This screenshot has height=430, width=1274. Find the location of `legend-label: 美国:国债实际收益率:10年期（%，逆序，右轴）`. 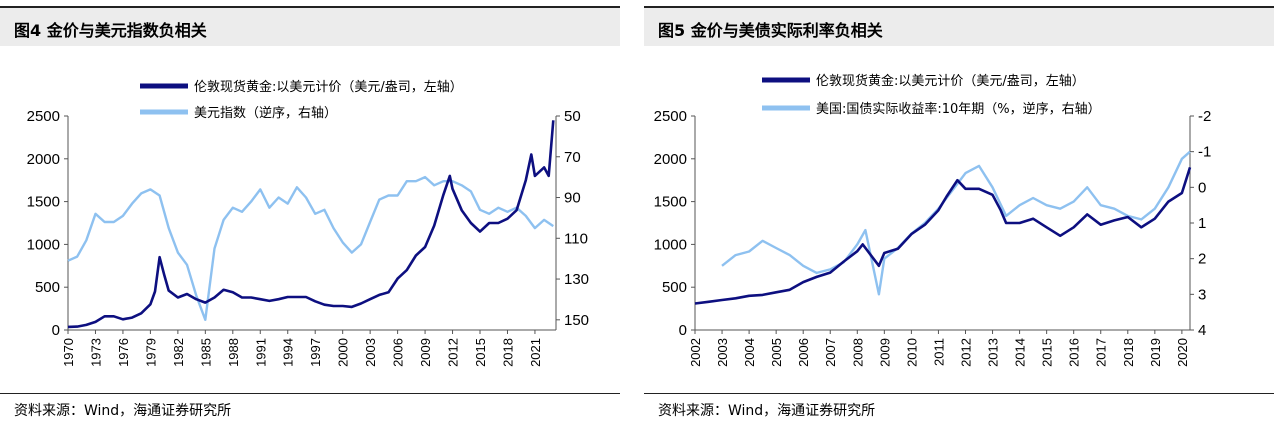

legend-label: 美国:国债实际收益率:10年期（%，逆序，右轴） is located at coordinates (958, 109).